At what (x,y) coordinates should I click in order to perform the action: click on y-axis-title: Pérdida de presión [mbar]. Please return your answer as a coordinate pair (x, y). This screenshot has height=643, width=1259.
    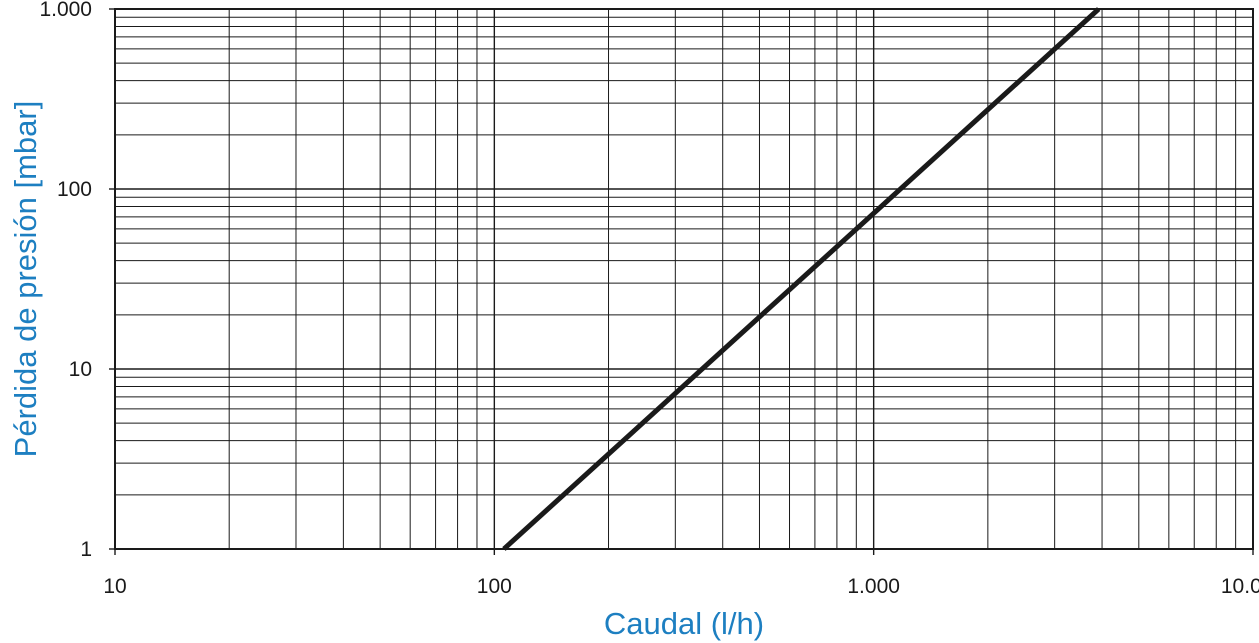
    Looking at the image, I should click on (25, 279).